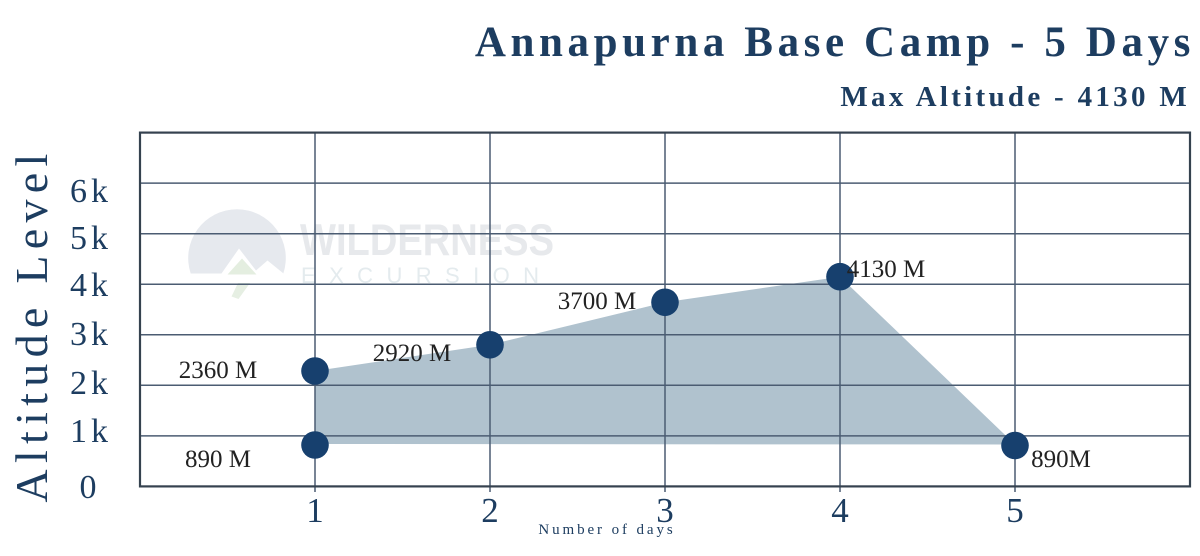 The image size is (1200, 556). What do you see at coordinates (427, 240) in the screenshot?
I see `svg-text: WILDERNESS` at bounding box center [427, 240].